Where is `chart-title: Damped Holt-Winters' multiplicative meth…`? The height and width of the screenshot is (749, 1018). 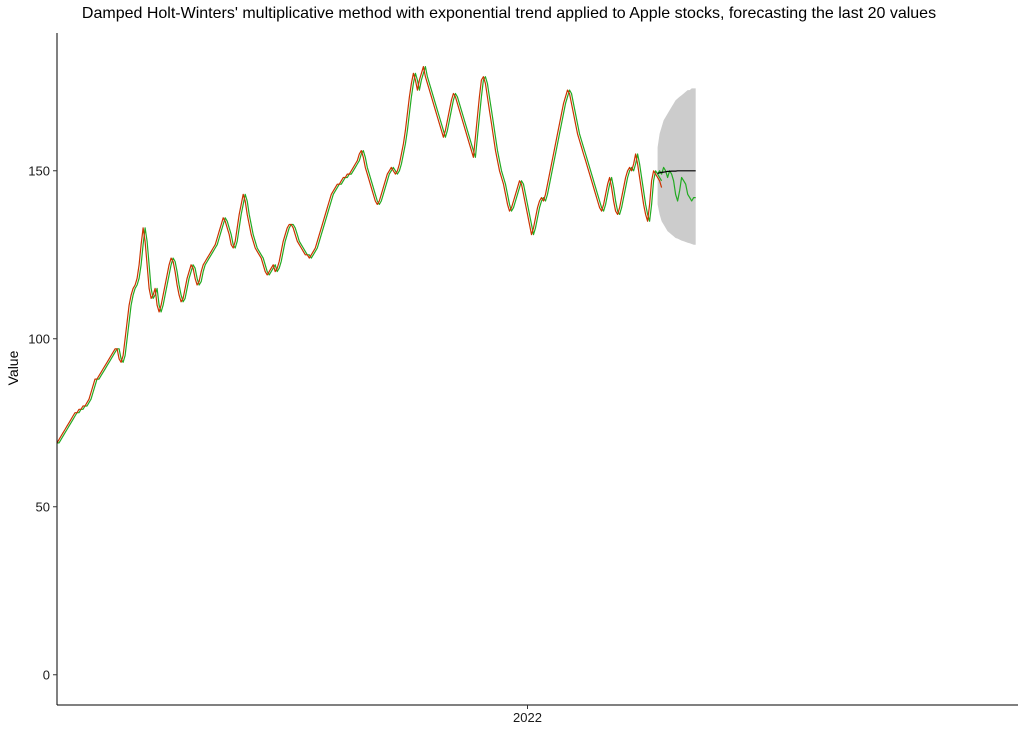 chart-title: Damped Holt-Winters' multiplicative meth… is located at coordinates (509, 13).